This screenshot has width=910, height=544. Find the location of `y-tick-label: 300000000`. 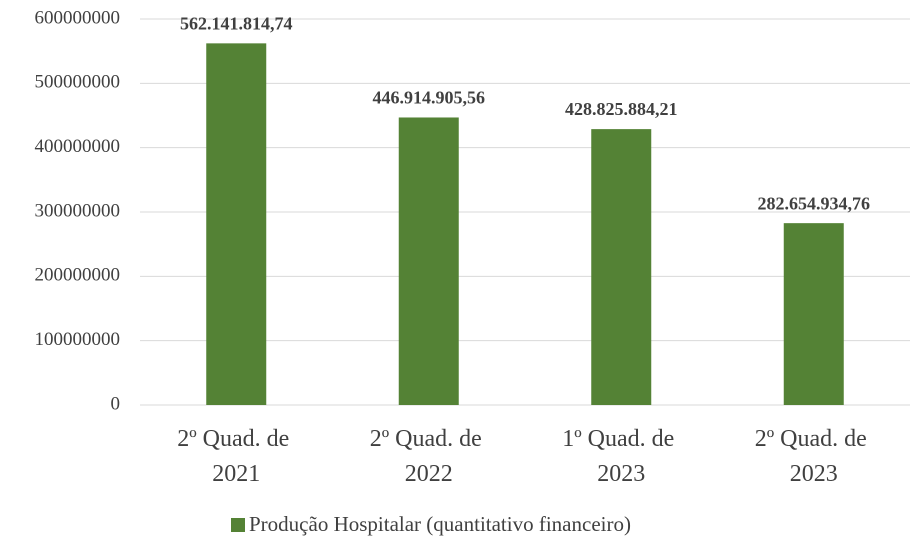

y-tick-label: 300000000 is located at coordinates (78, 210).